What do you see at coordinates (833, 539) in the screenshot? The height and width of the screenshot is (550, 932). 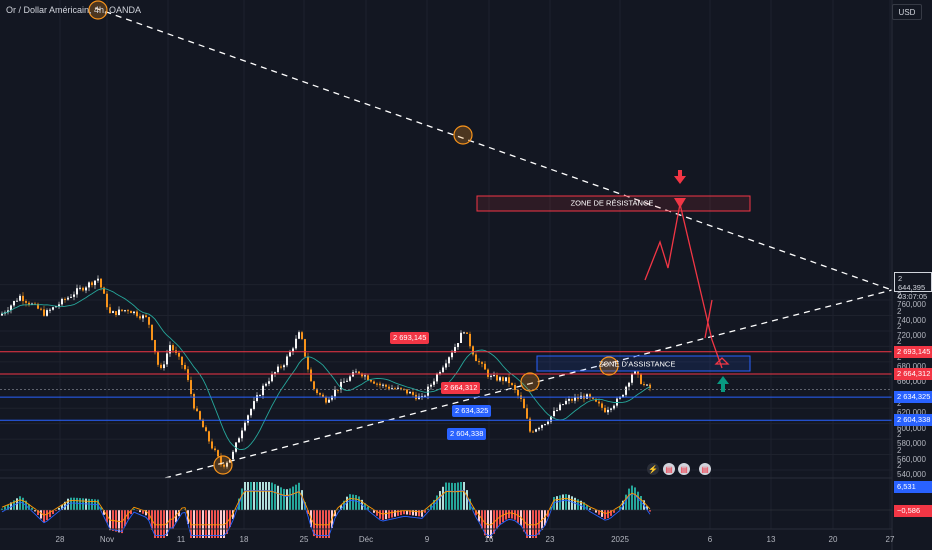 I see `time-tick: 20` at bounding box center [833, 539].